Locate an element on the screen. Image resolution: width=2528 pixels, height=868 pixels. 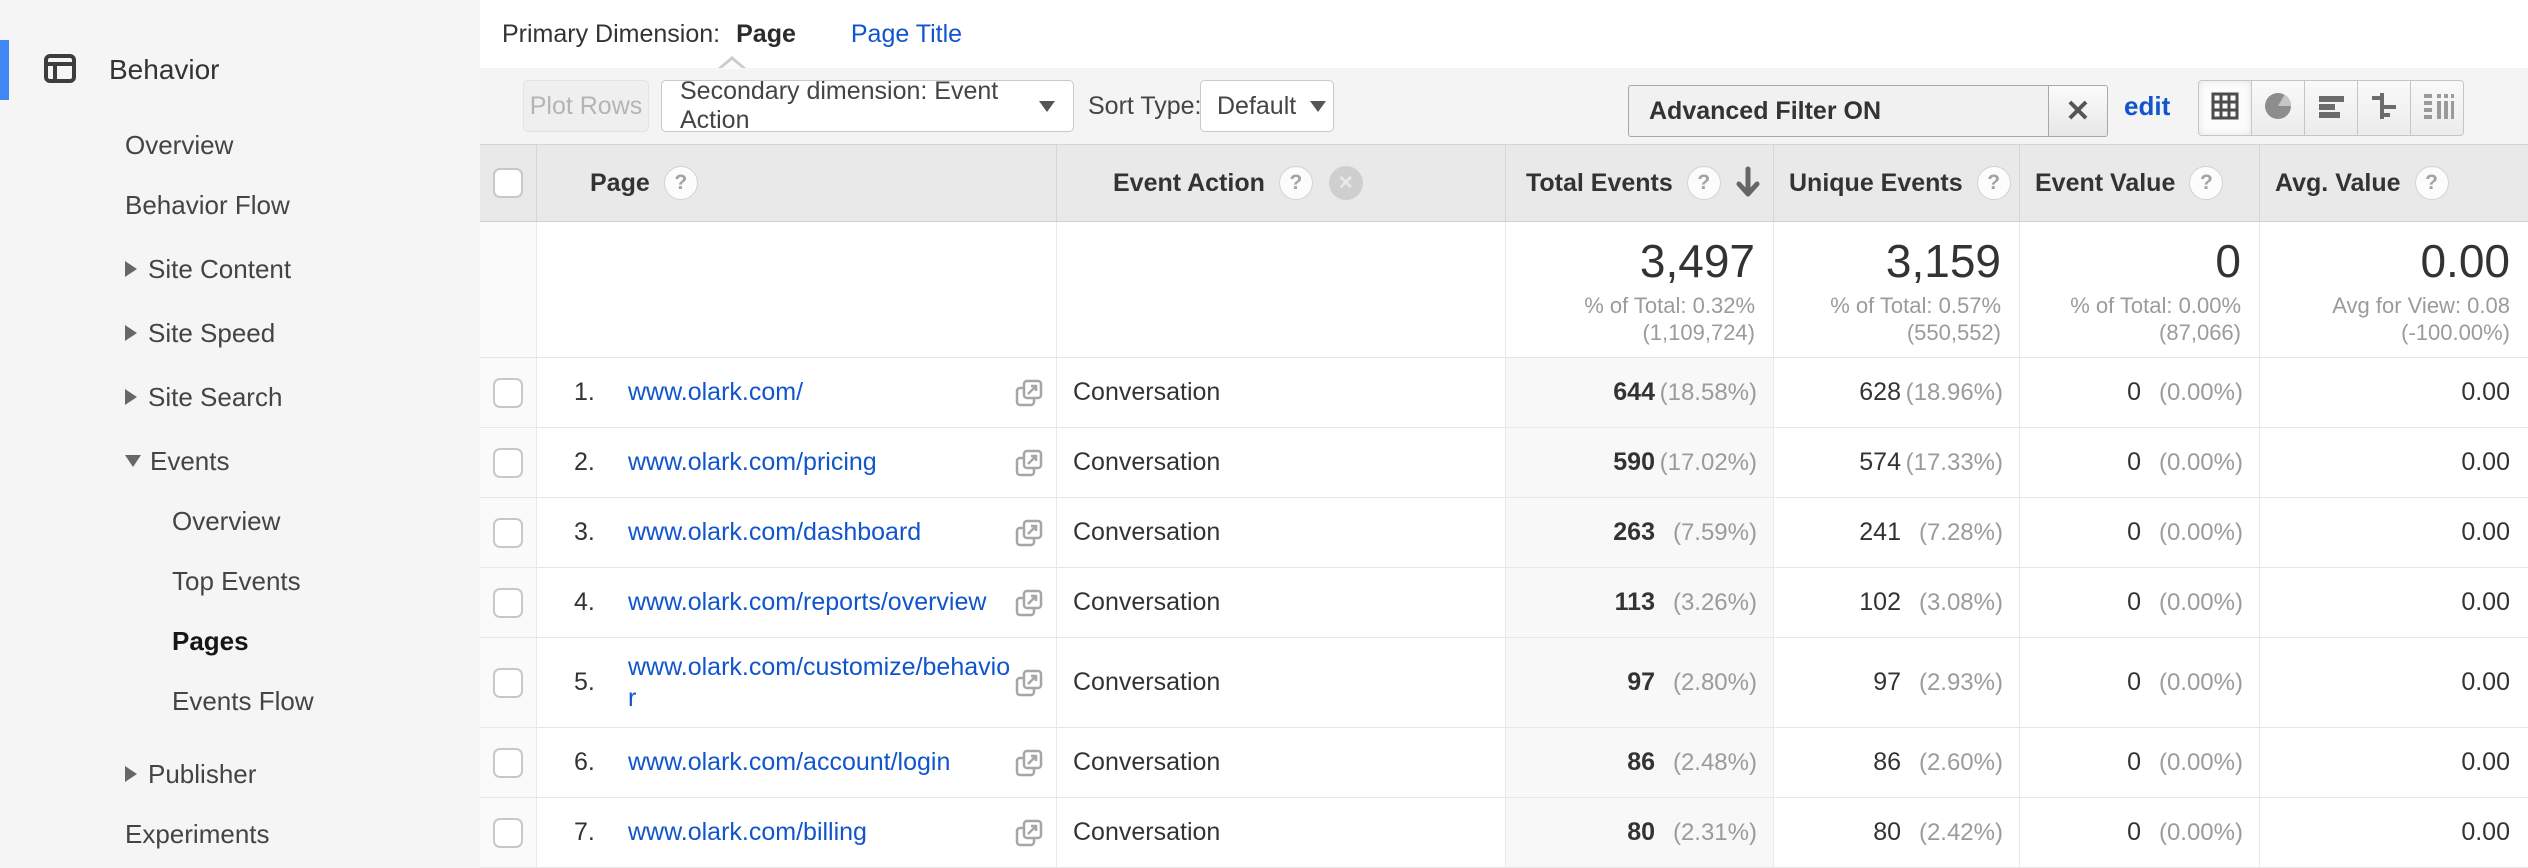
plot-rows-button: Plot Rows is located at coordinates (586, 106).